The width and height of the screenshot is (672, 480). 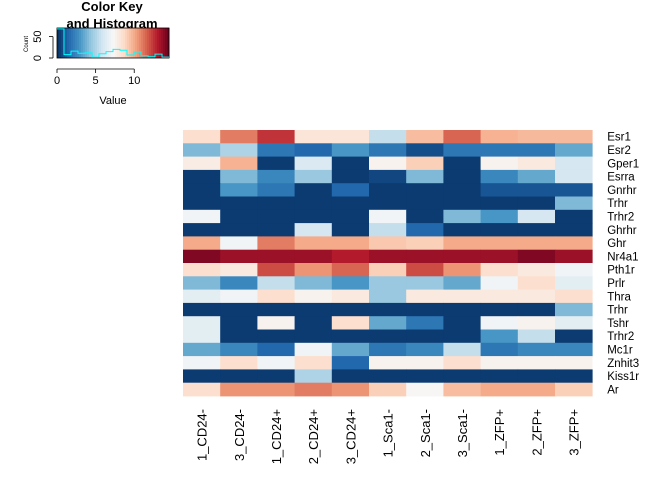 I want to click on column-label: 3_CD24+, so click(x=350, y=436).